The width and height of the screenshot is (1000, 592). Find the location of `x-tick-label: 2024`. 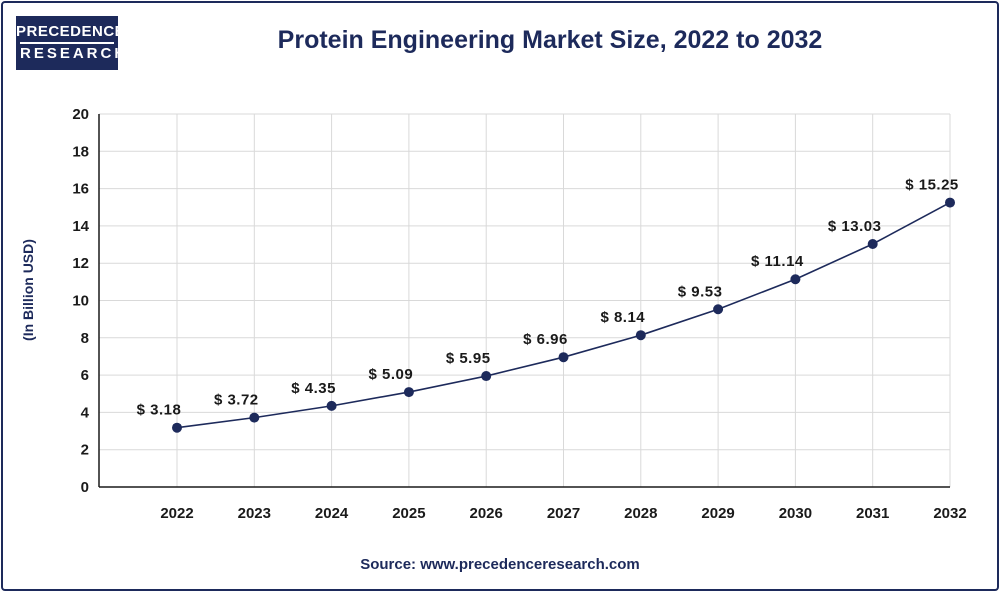

x-tick-label: 2024 is located at coordinates (332, 513).